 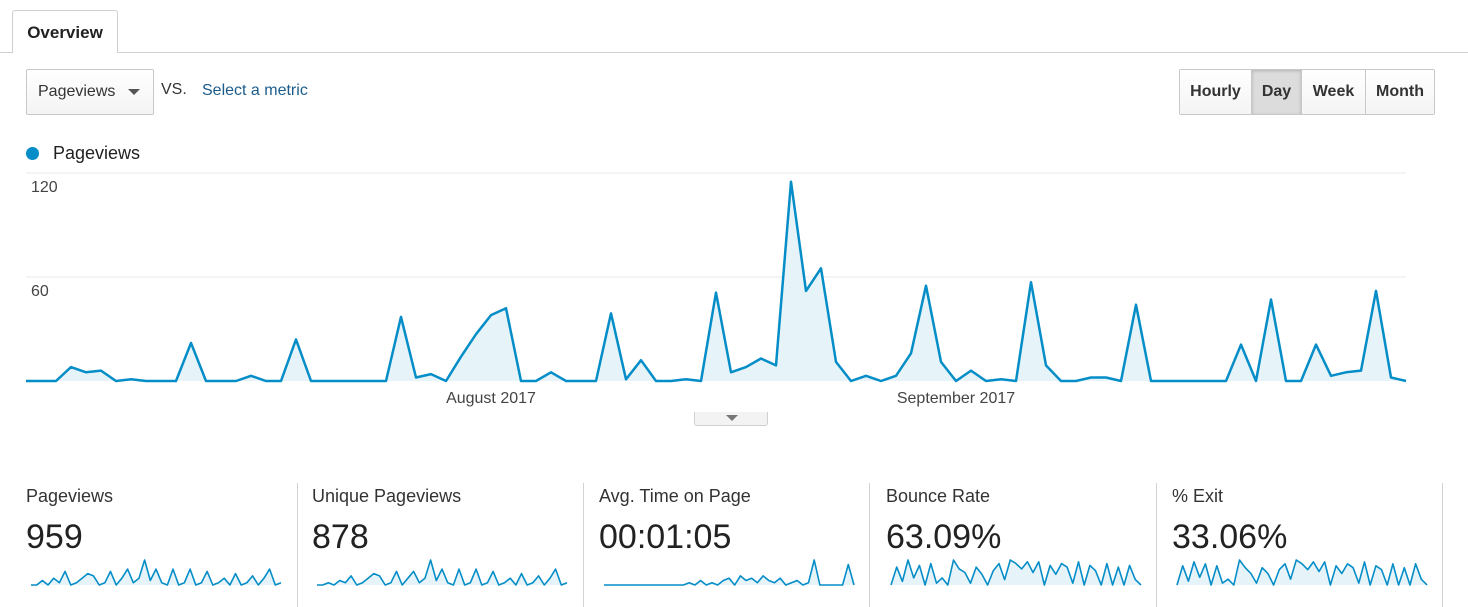 What do you see at coordinates (734, 52) in the screenshot?
I see `tab-bar-divider` at bounding box center [734, 52].